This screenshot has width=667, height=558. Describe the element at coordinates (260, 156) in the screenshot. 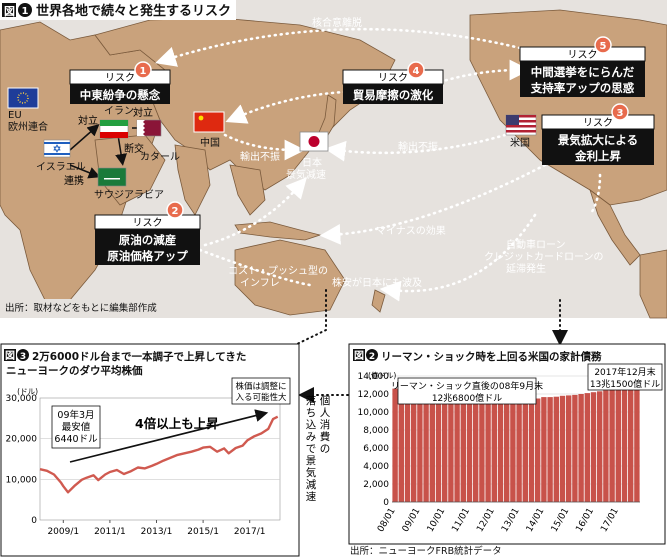

I see `label-export-slump-cn: 輸出不振` at that location.